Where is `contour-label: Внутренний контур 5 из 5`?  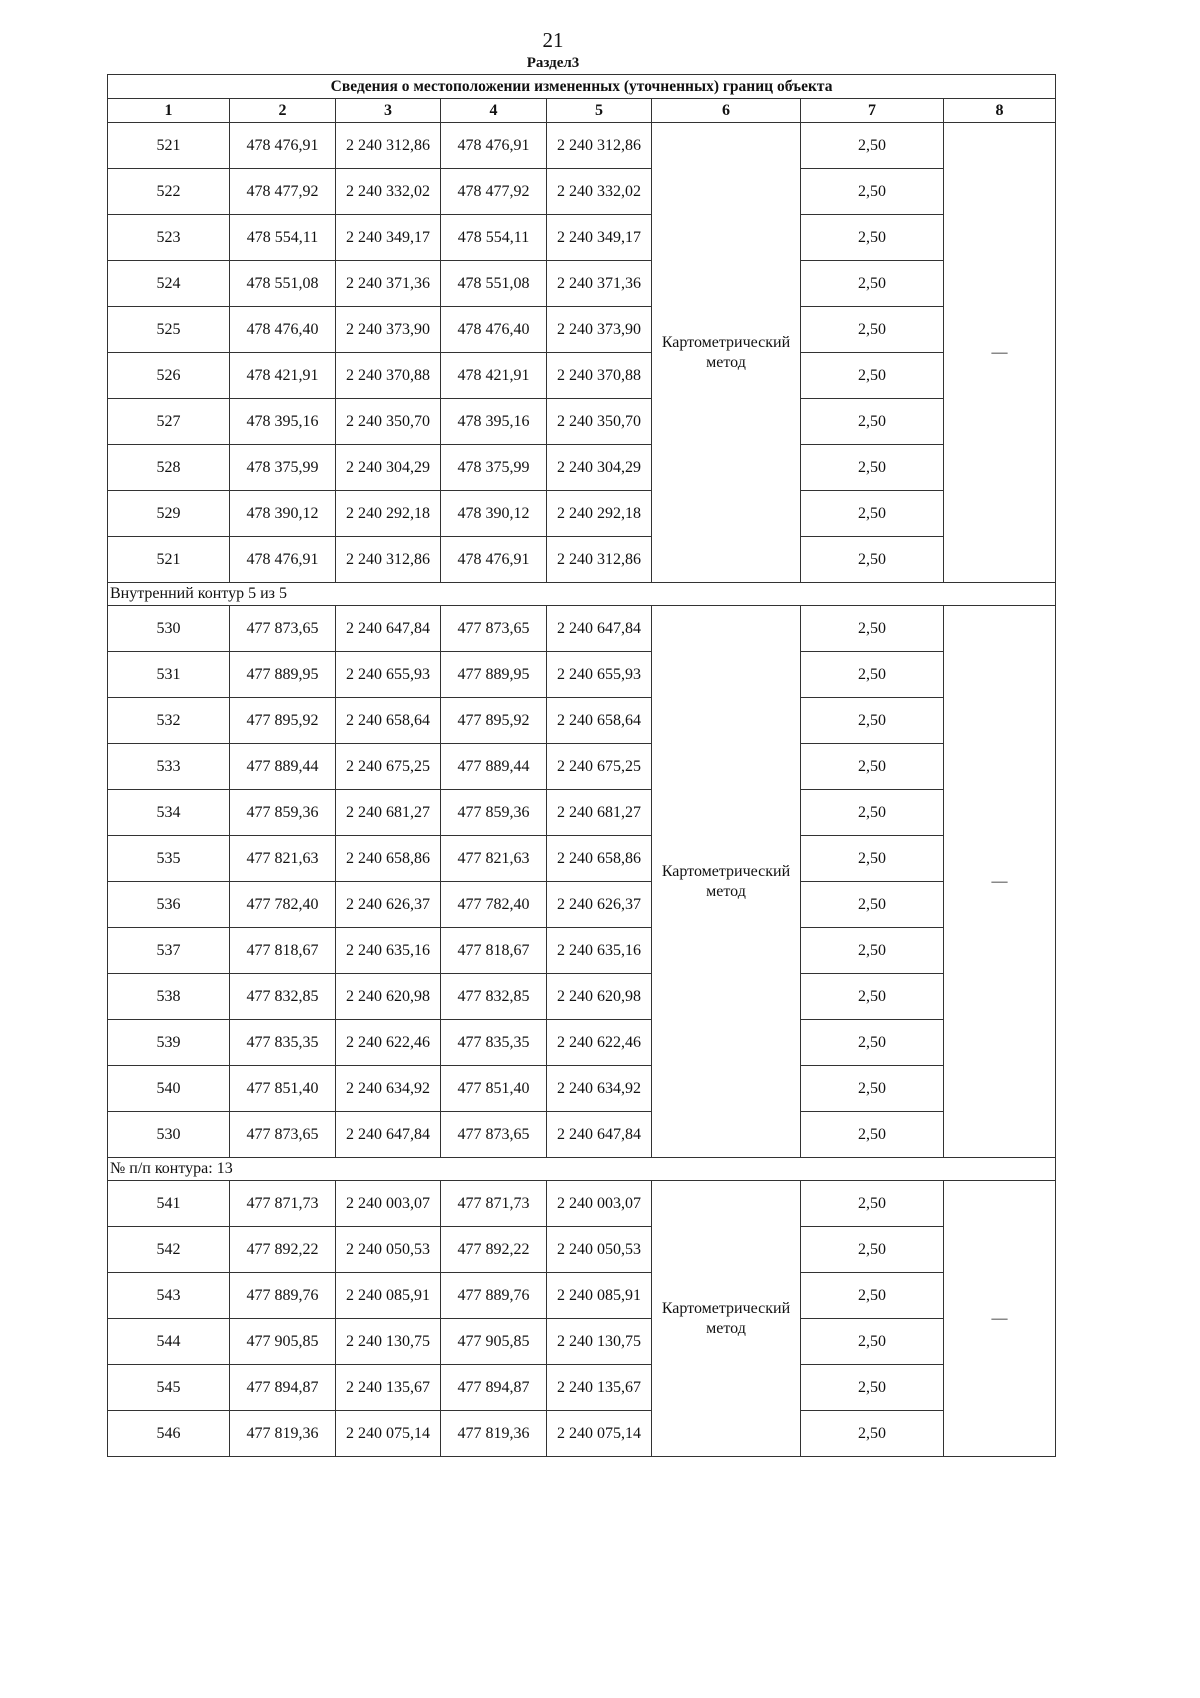
contour-label: Внутренний контур 5 из 5 is located at coordinates (581, 594).